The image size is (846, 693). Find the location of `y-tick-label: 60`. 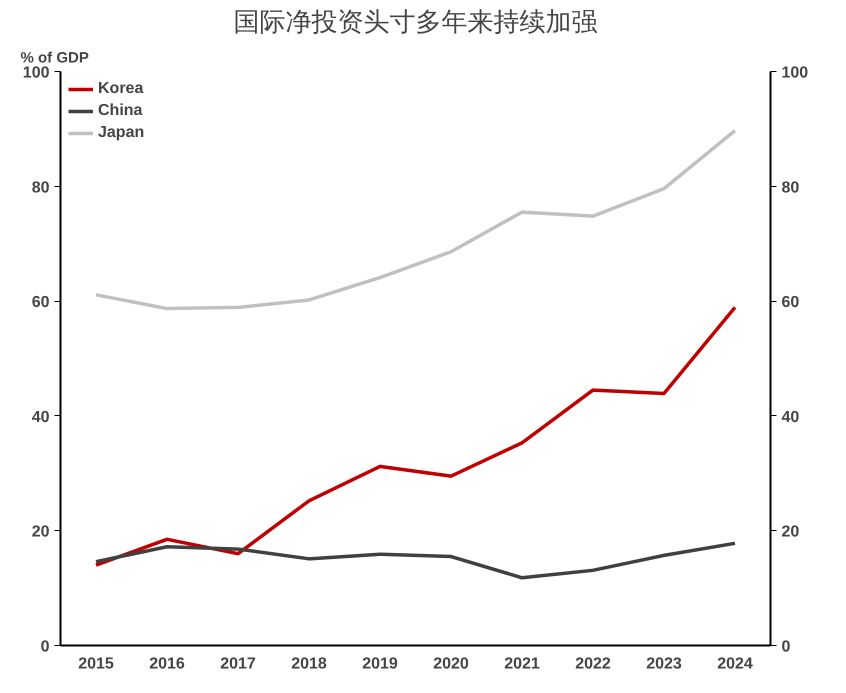

y-tick-label: 60 is located at coordinates (41, 303).